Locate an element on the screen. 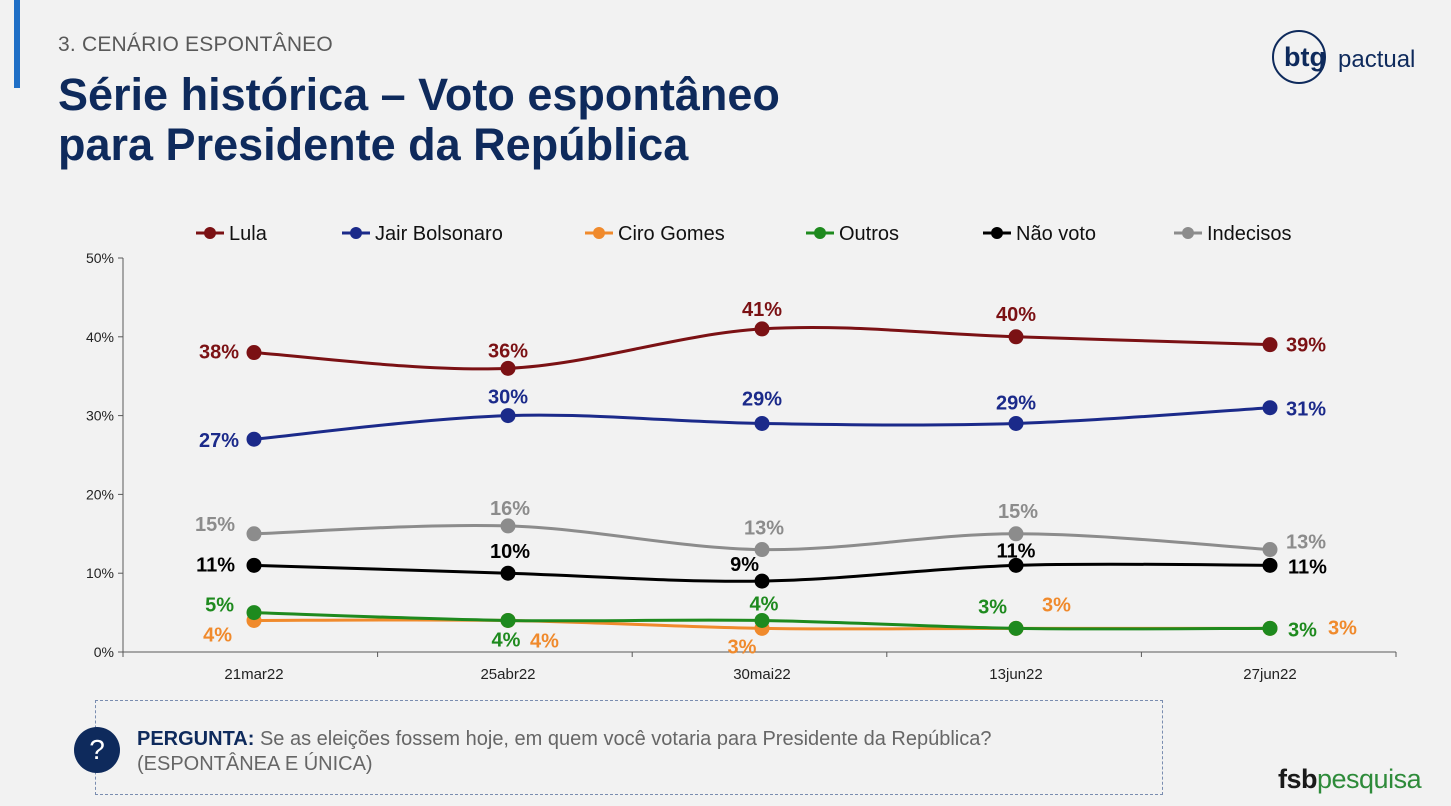 This screenshot has height=806, width=1451. data-label: 31% is located at coordinates (1306, 410).